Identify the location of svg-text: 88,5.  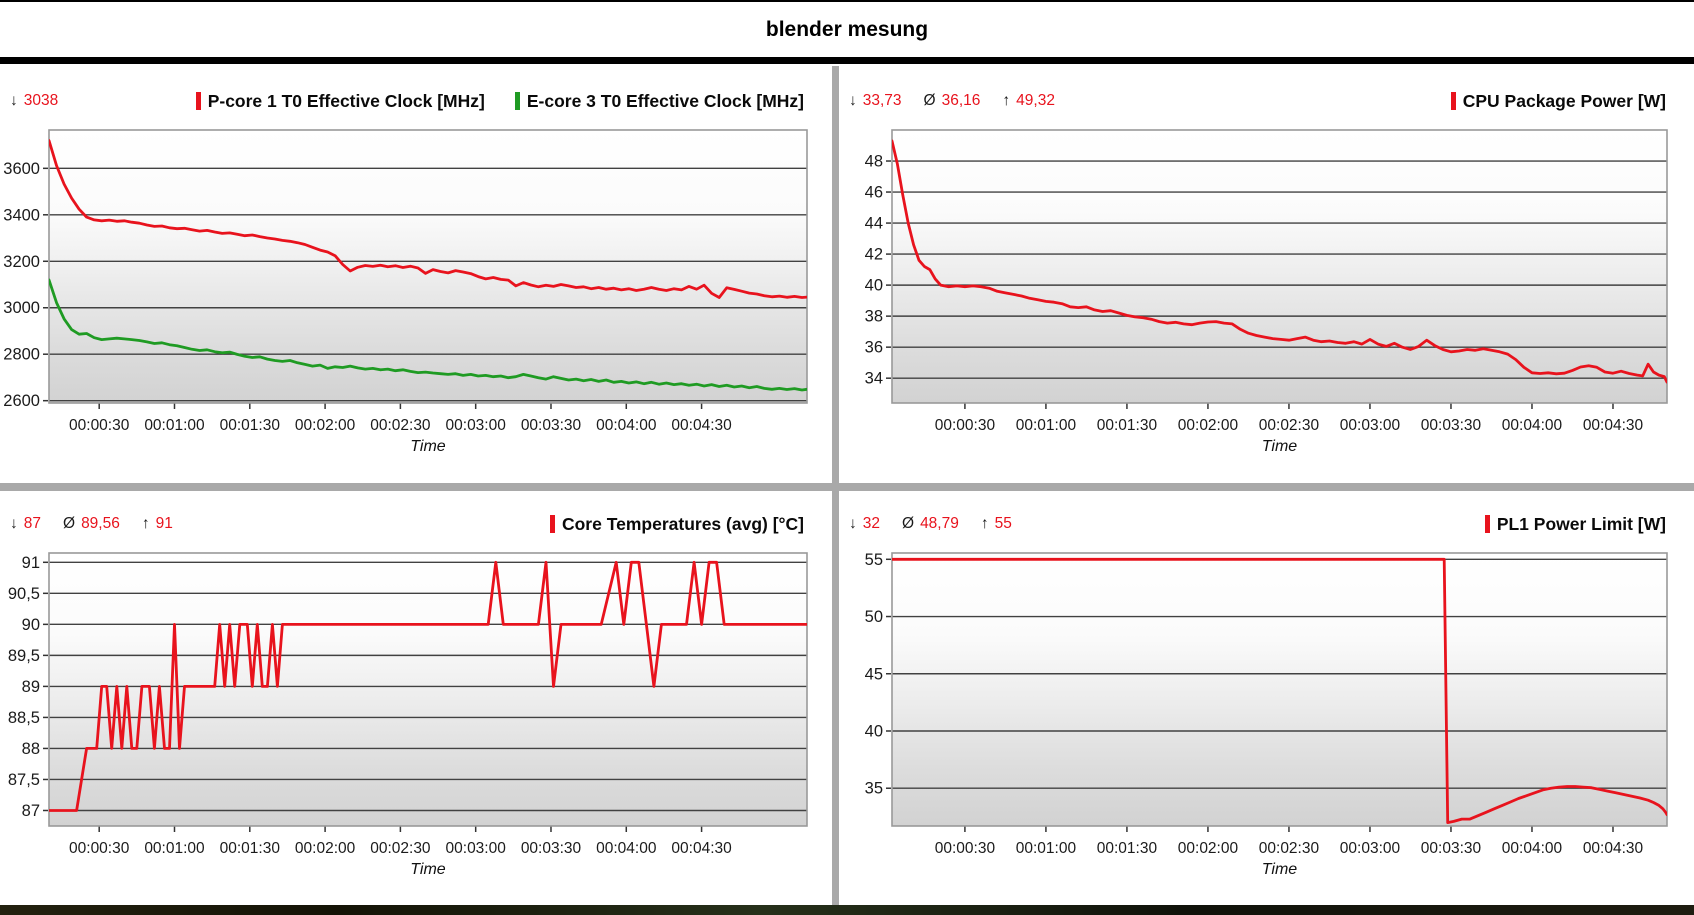
(24, 718).